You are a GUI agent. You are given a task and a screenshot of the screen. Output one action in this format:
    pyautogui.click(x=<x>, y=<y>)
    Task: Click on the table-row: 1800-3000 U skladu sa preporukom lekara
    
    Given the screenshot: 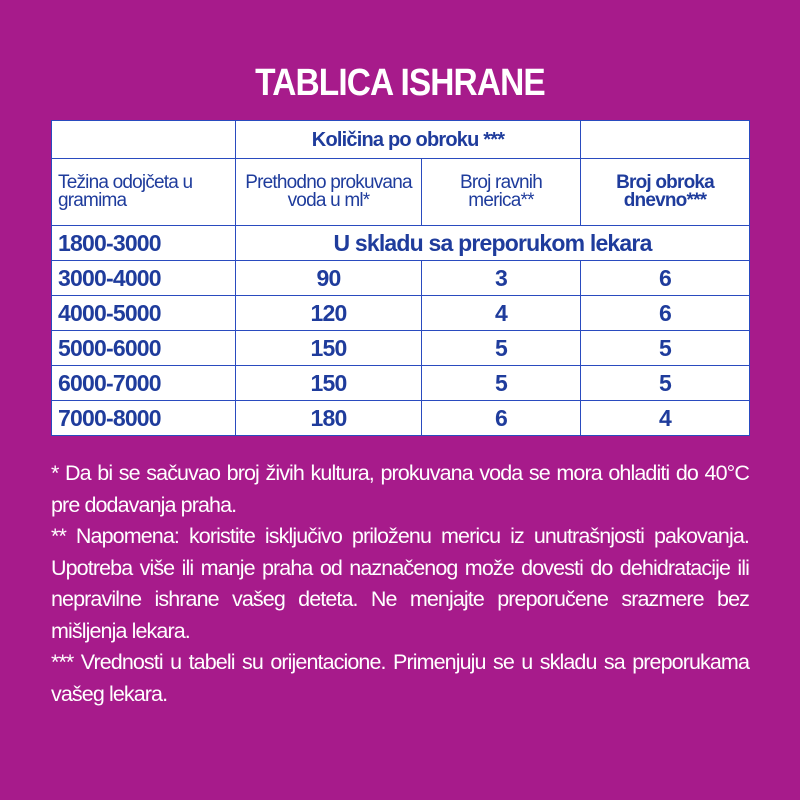 What is the action you would take?
    pyautogui.click(x=401, y=243)
    